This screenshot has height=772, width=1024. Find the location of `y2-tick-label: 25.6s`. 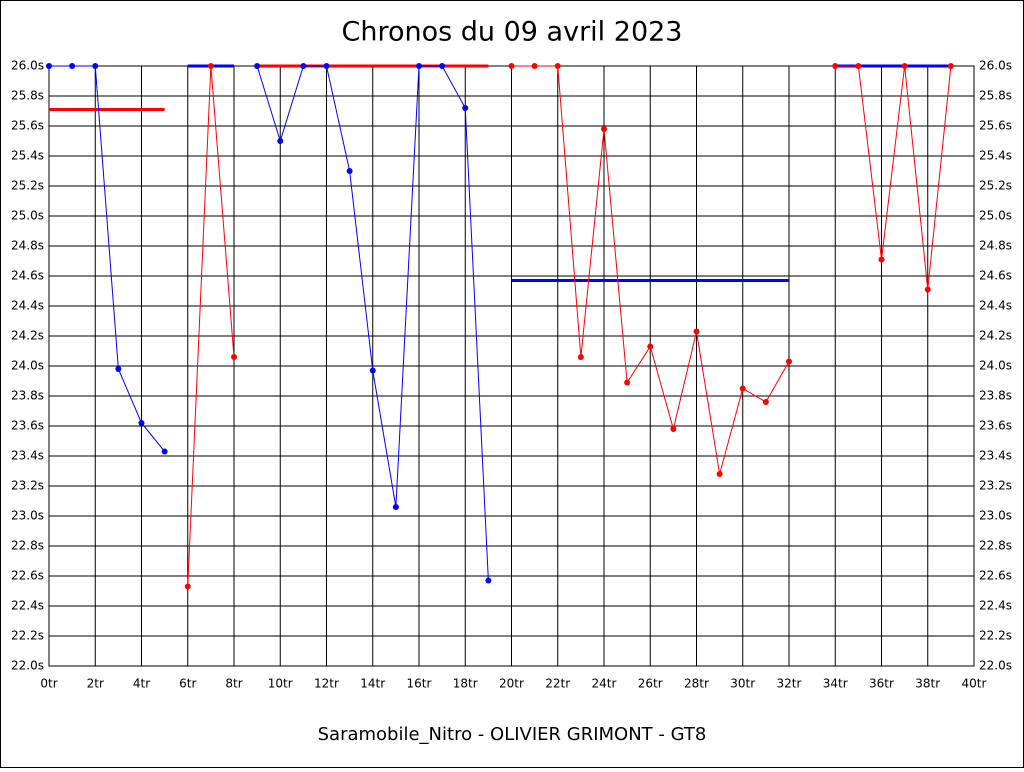

y2-tick-label: 25.6s is located at coordinates (995, 126).